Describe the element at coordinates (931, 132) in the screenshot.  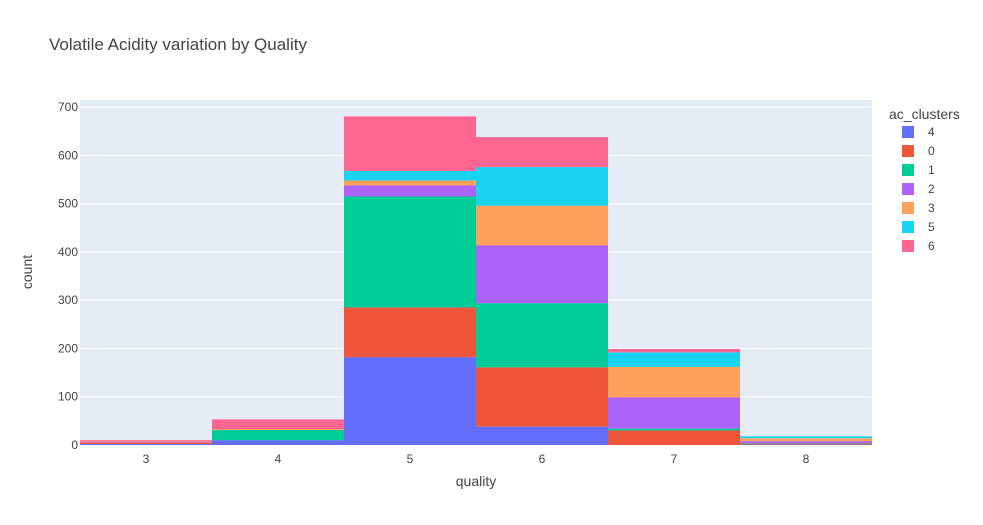
I see `legend-item-label: 4` at that location.